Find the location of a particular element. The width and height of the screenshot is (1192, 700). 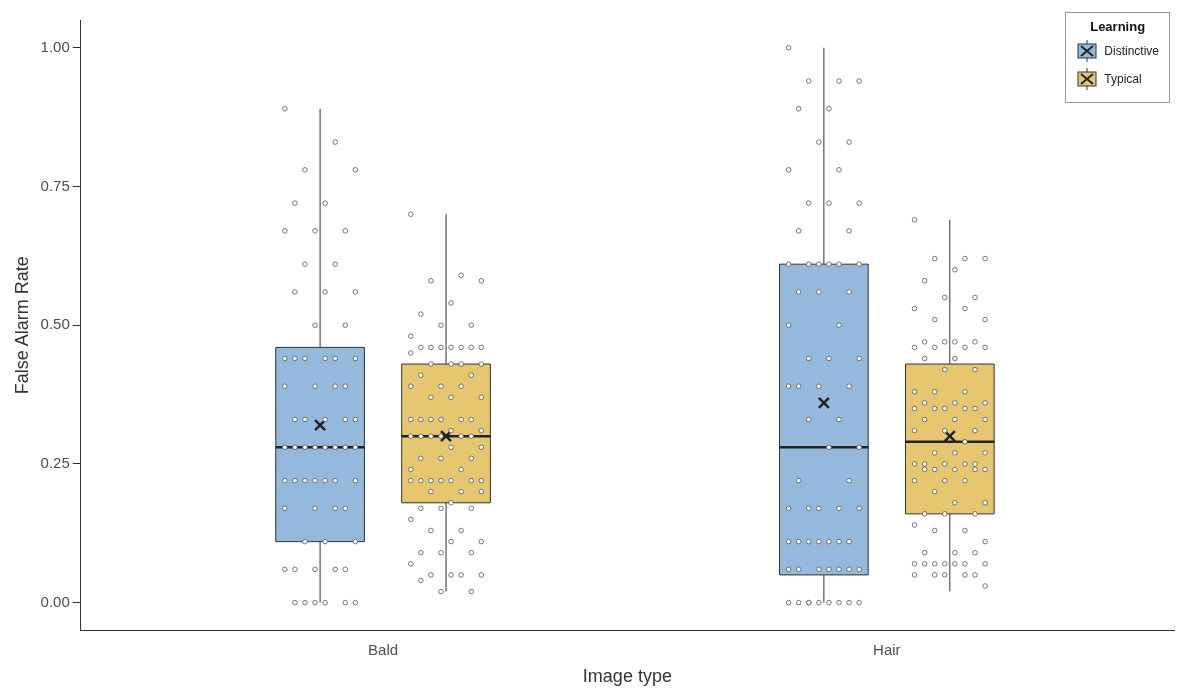

x-tick-label: Hair is located at coordinates (887, 649).